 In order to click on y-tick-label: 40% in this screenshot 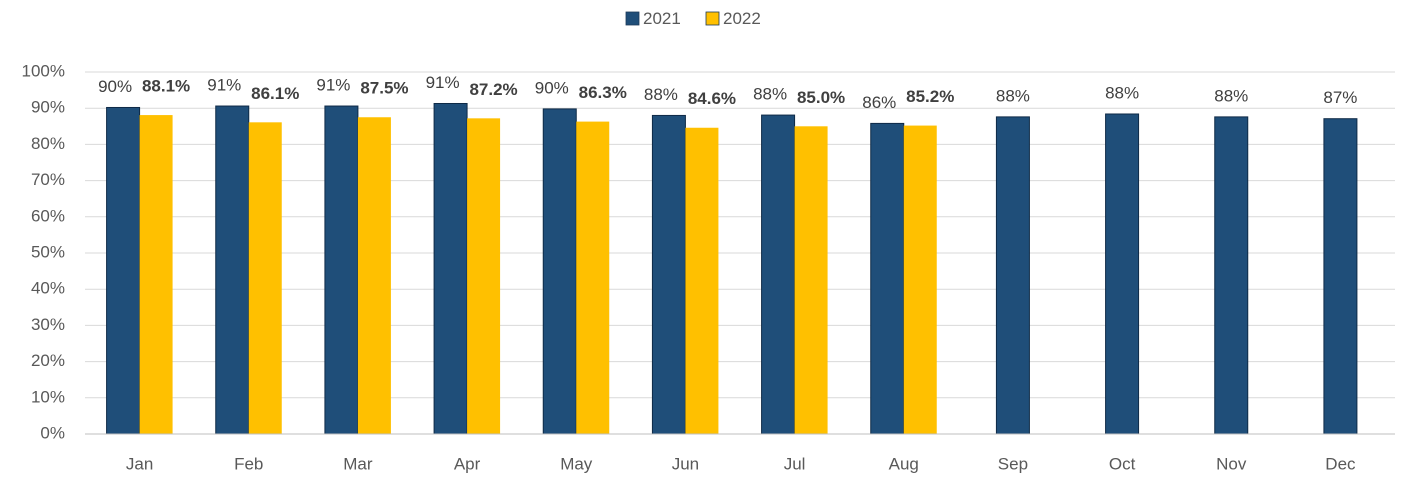, I will do `click(48, 288)`.